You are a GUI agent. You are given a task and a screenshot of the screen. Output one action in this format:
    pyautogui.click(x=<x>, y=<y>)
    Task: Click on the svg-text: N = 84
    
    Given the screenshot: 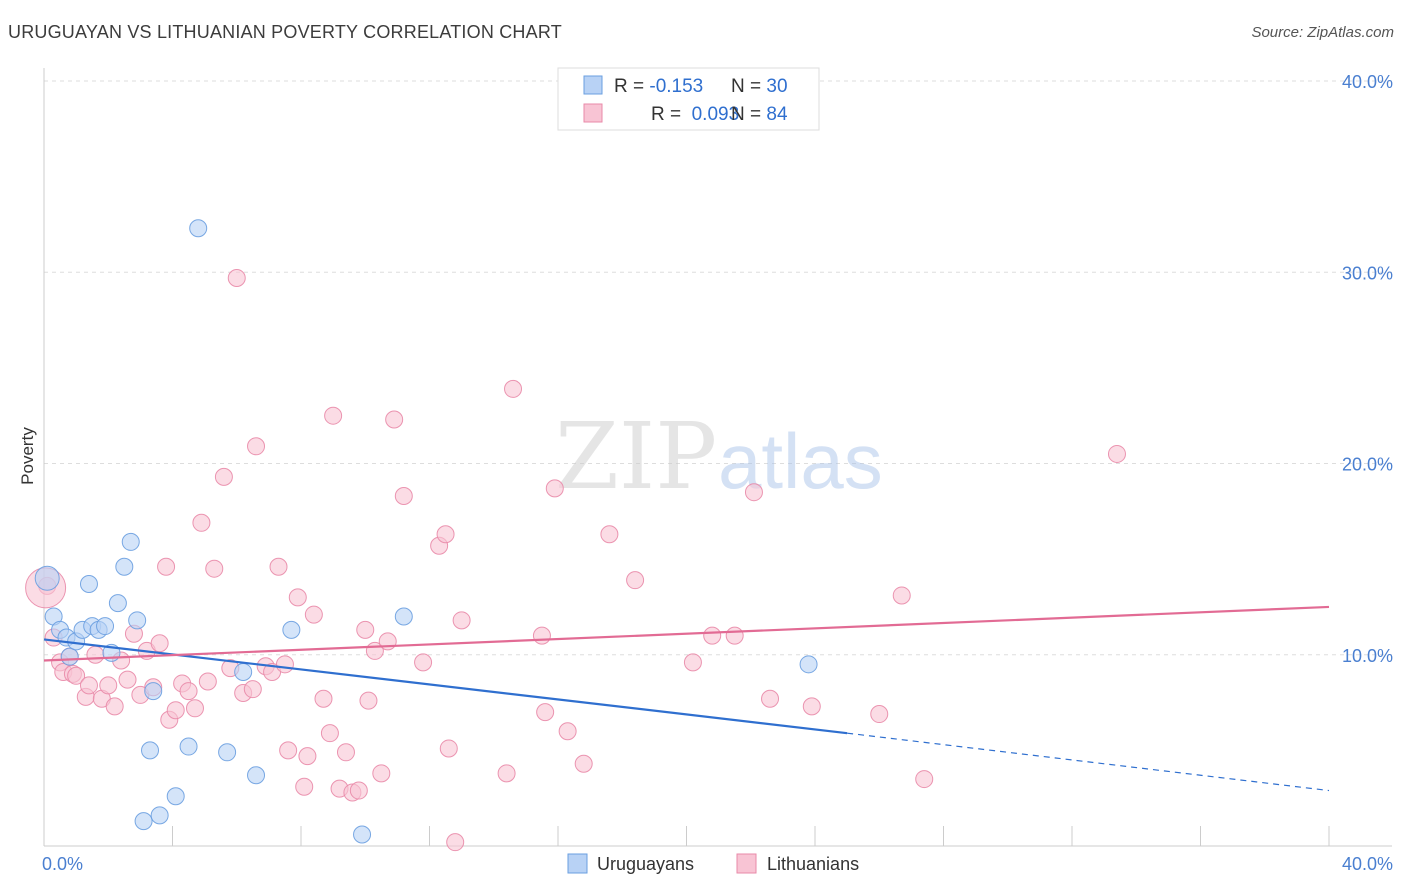 What is the action you would take?
    pyautogui.click(x=759, y=114)
    